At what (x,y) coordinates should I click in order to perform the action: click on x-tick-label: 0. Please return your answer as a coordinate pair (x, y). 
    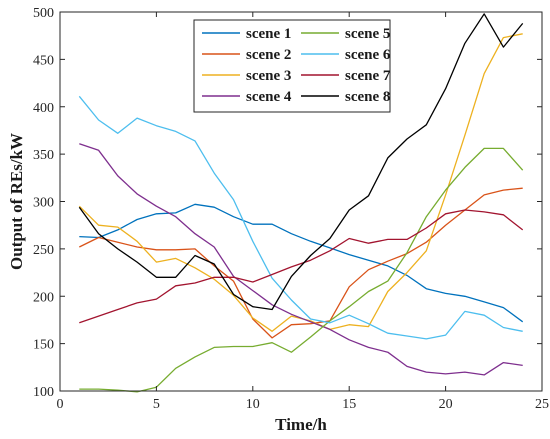
    Looking at the image, I should click on (60, 404).